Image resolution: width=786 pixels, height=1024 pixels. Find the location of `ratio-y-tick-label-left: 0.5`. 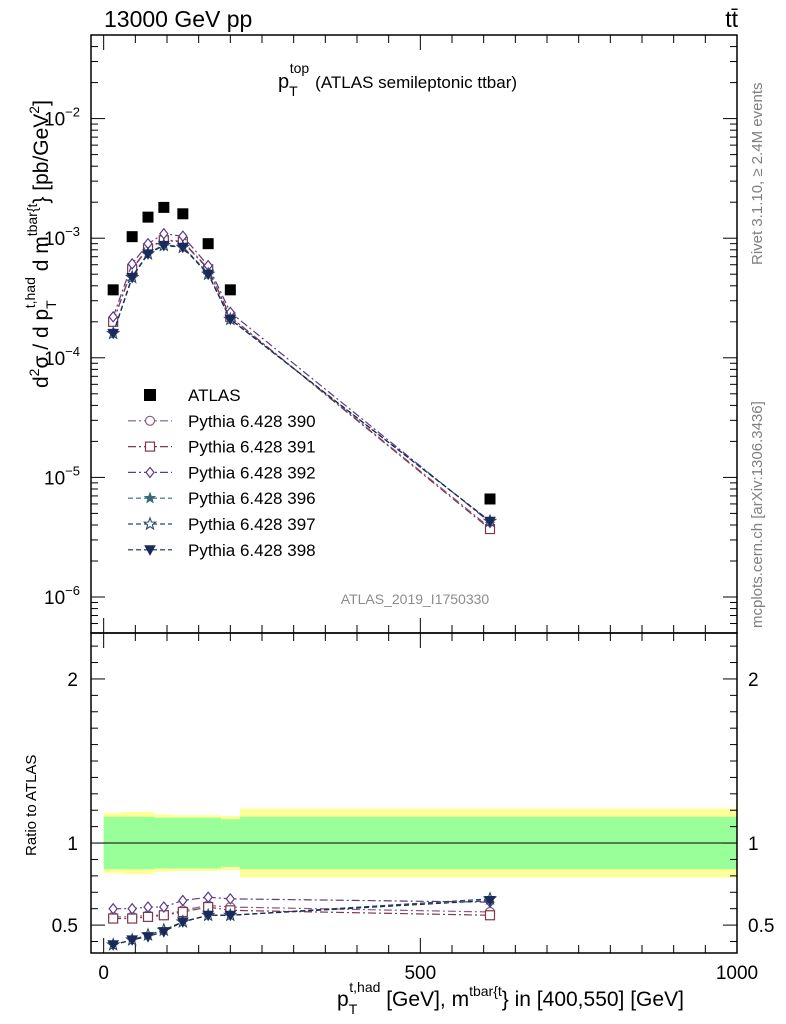

ratio-y-tick-label-left: 0.5 is located at coordinates (65, 926).